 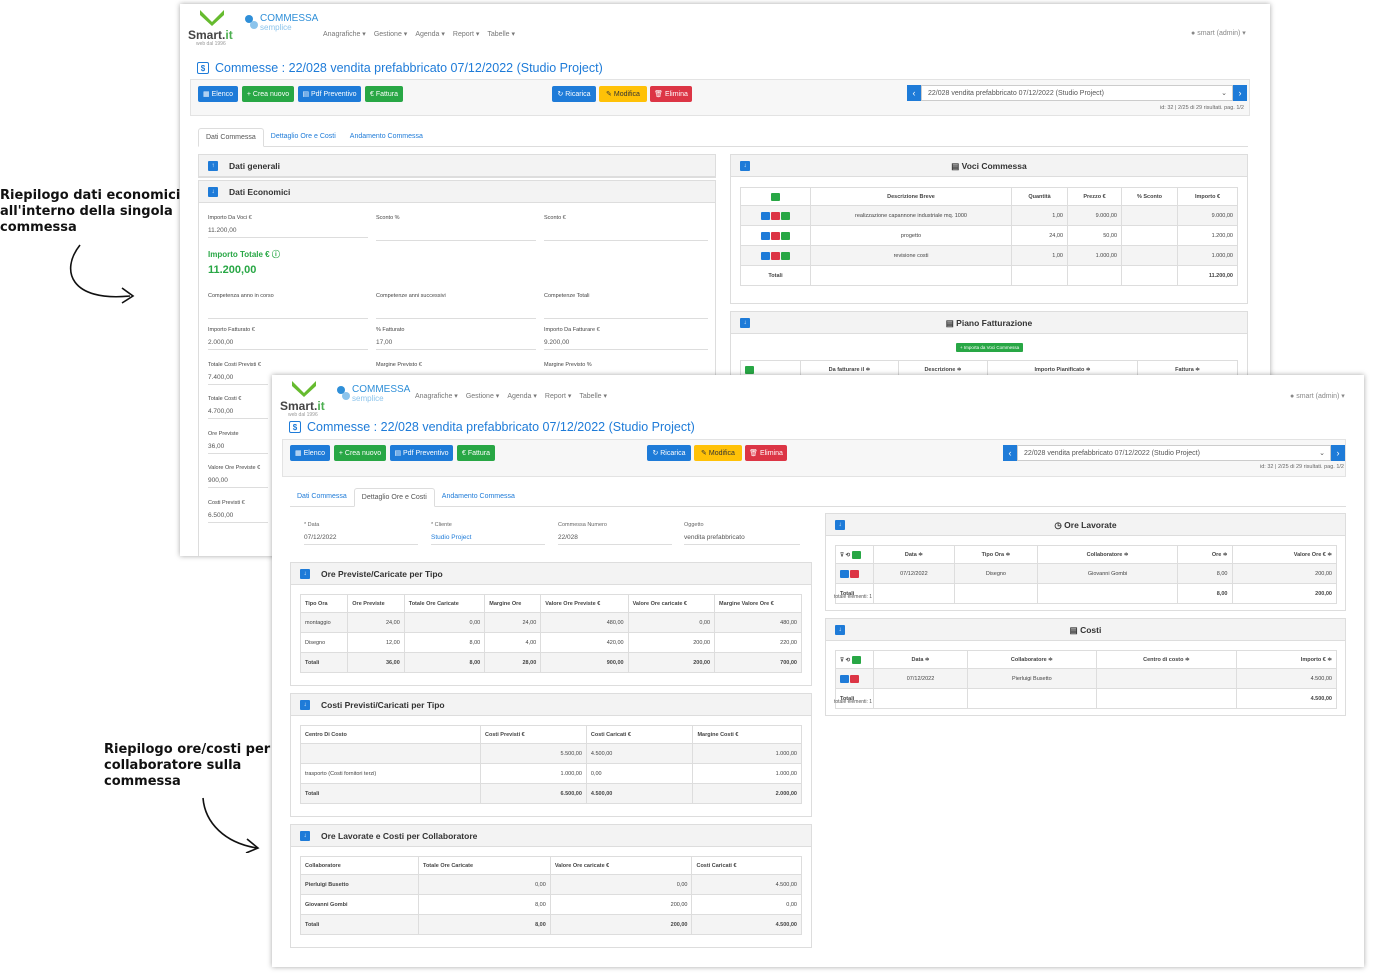 What do you see at coordinates (551, 904) in the screenshot?
I see `table-row: Giovanni Gombi 8,00 200,00 0,00` at bounding box center [551, 904].